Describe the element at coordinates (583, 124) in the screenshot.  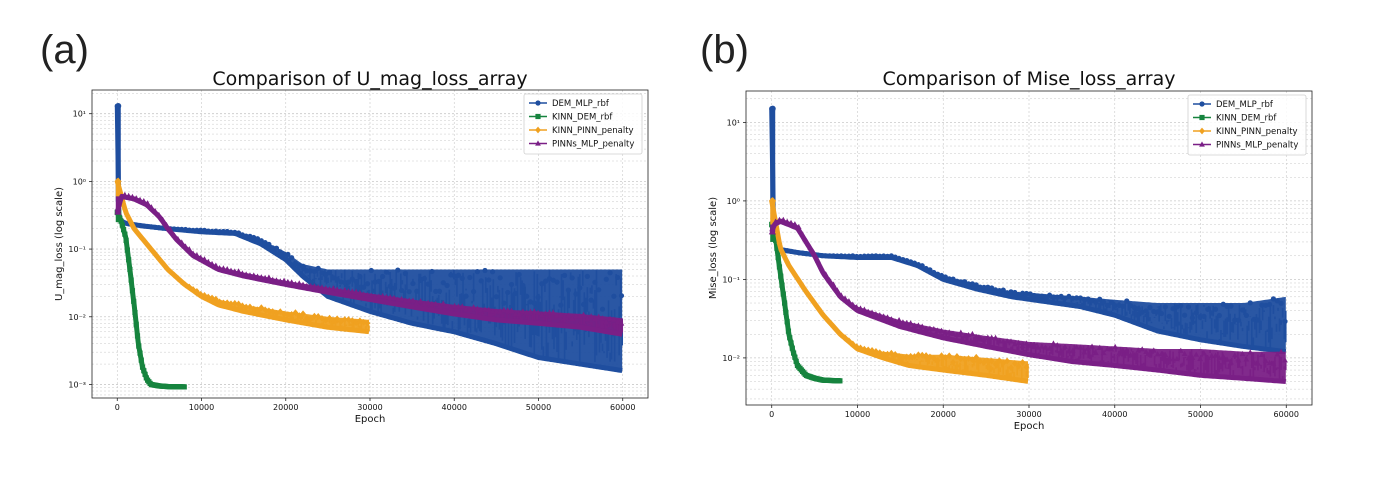
I see `legend-box` at that location.